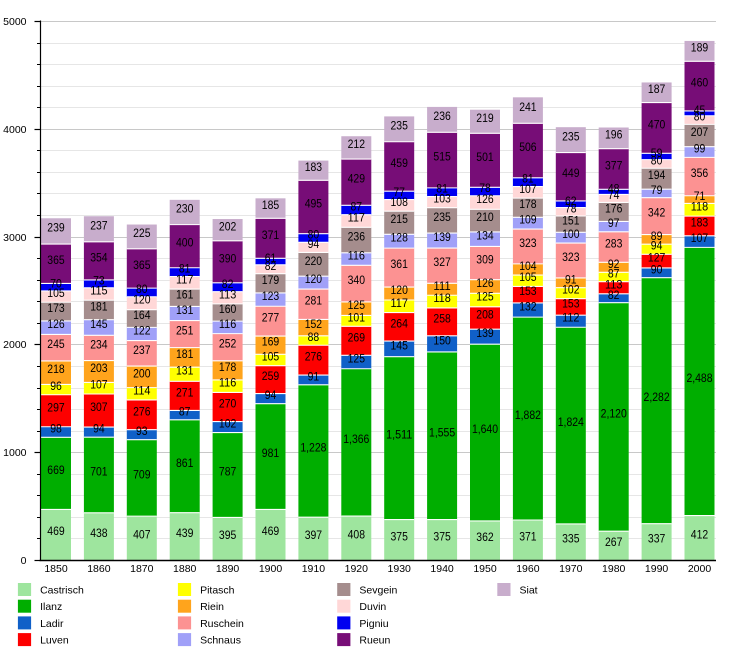 The image size is (750, 655). Describe the element at coordinates (228, 344) in the screenshot. I see `svg-text: 252` at that location.